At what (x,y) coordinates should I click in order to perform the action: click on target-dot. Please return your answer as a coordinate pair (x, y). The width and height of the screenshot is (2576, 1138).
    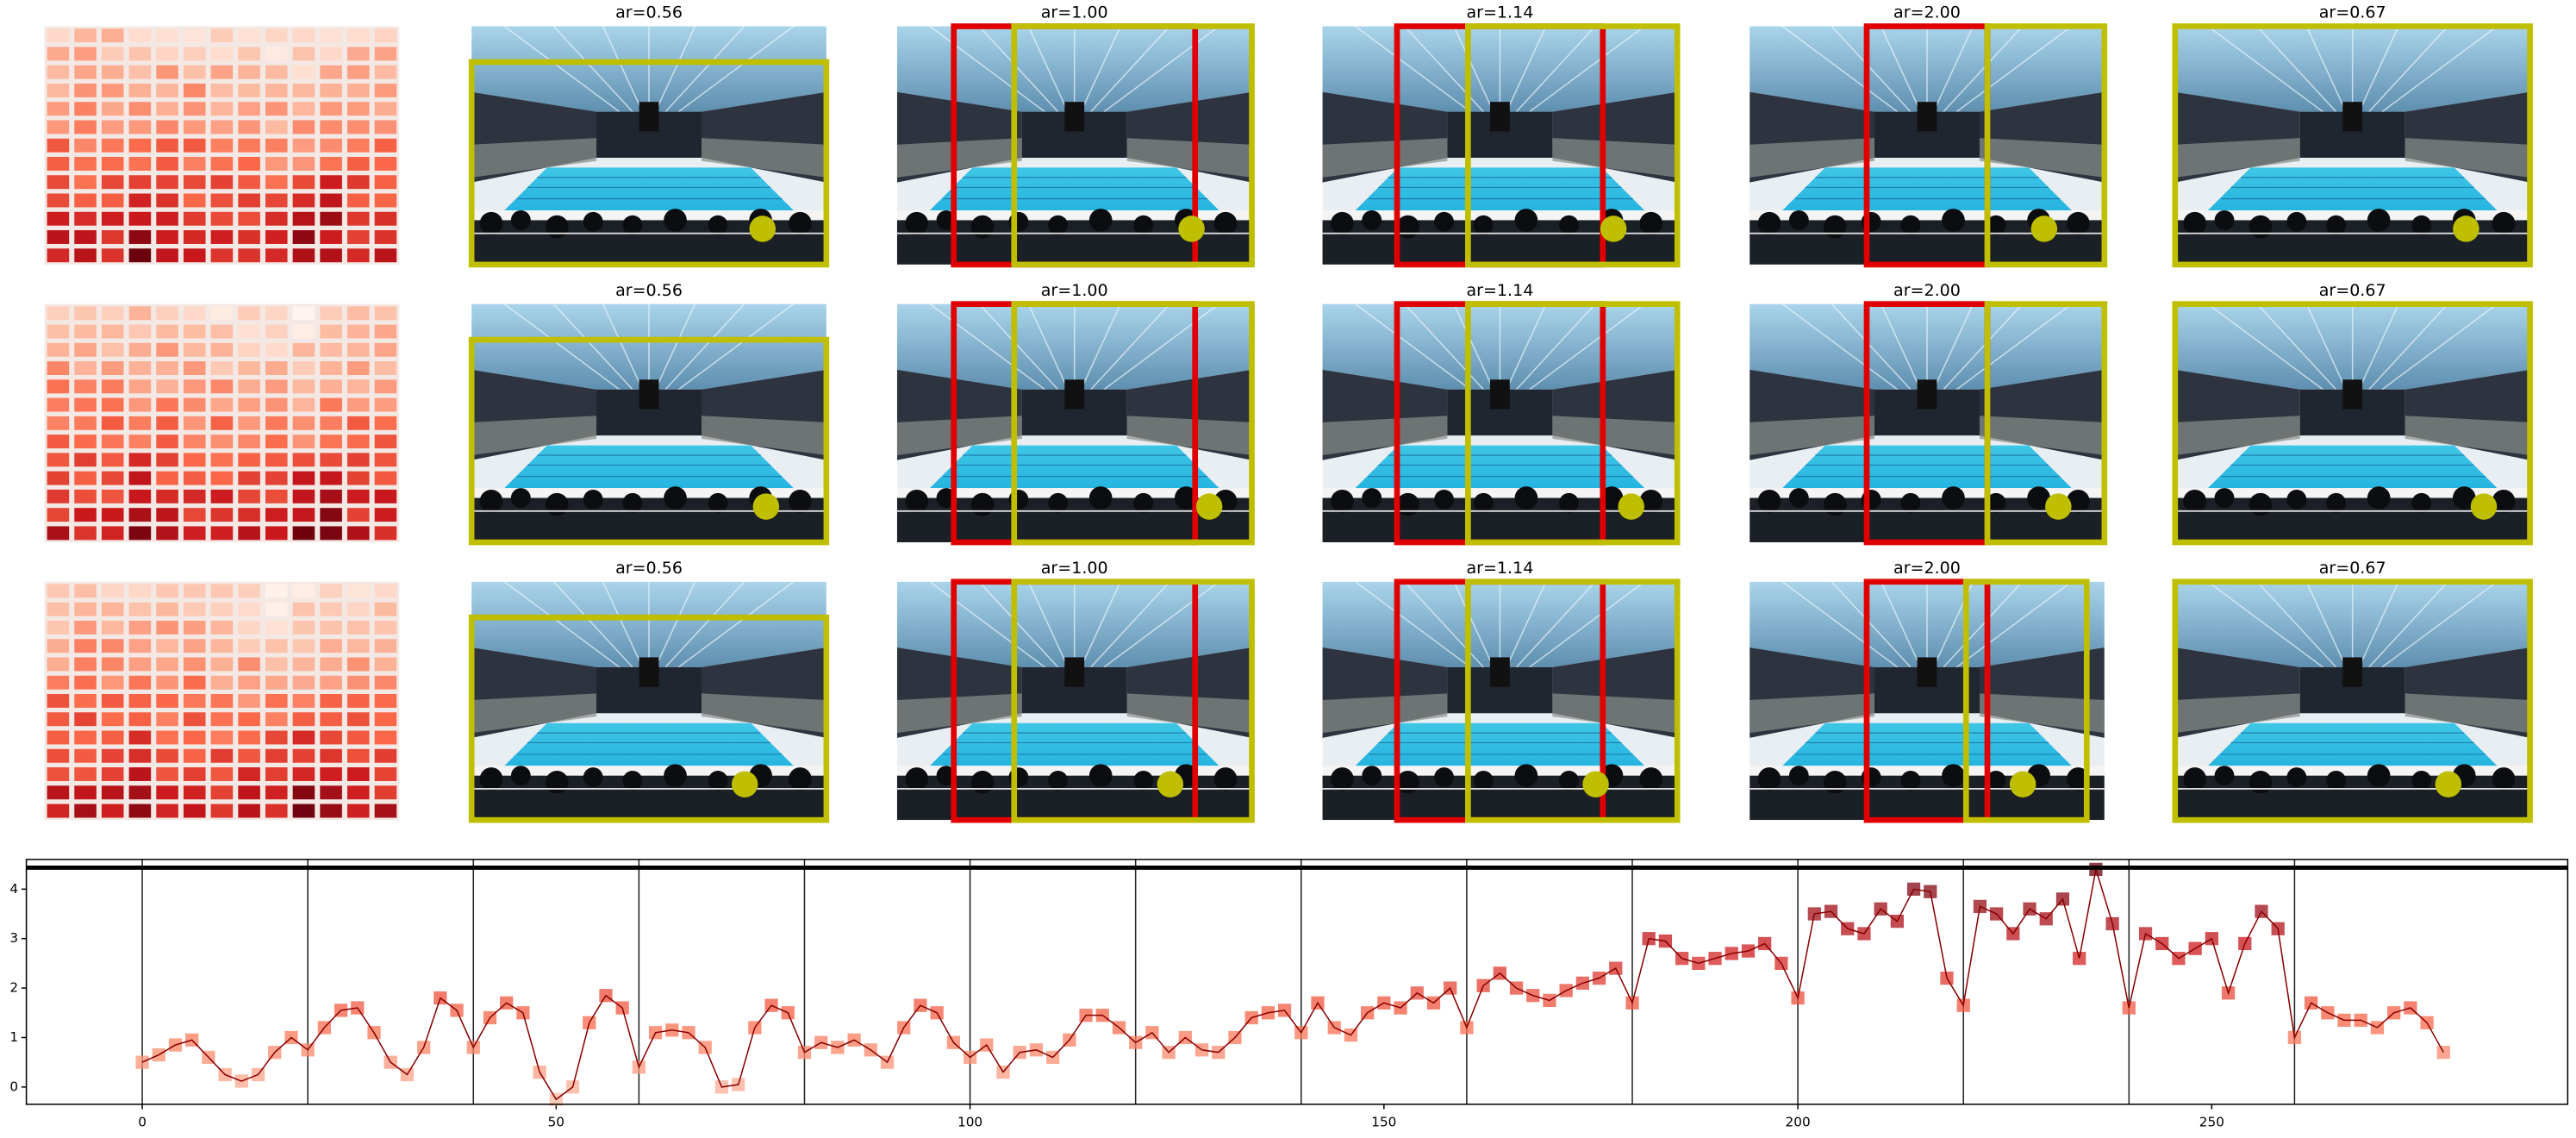
    Looking at the image, I should click on (2058, 506).